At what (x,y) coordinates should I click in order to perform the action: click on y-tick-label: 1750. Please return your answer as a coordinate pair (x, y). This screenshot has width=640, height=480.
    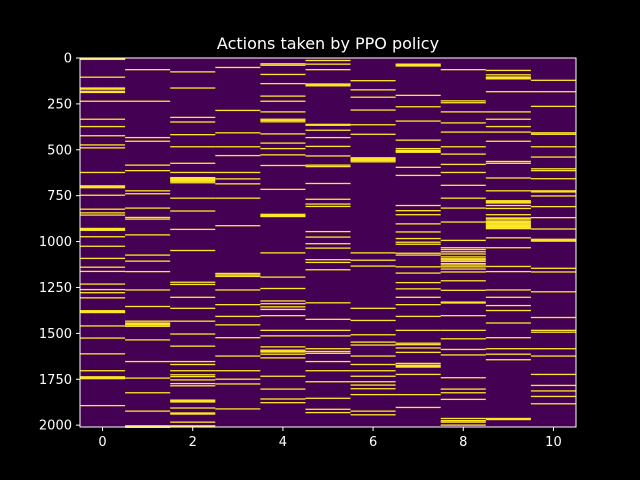
    Looking at the image, I should click on (55, 380).